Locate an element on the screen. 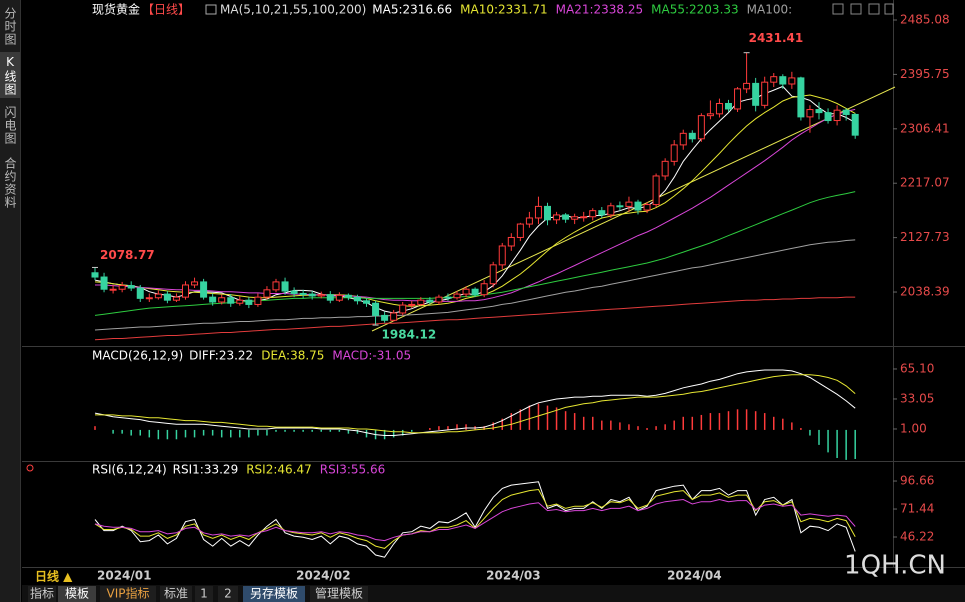  bottom-tab: 2 is located at coordinates (228, 594).